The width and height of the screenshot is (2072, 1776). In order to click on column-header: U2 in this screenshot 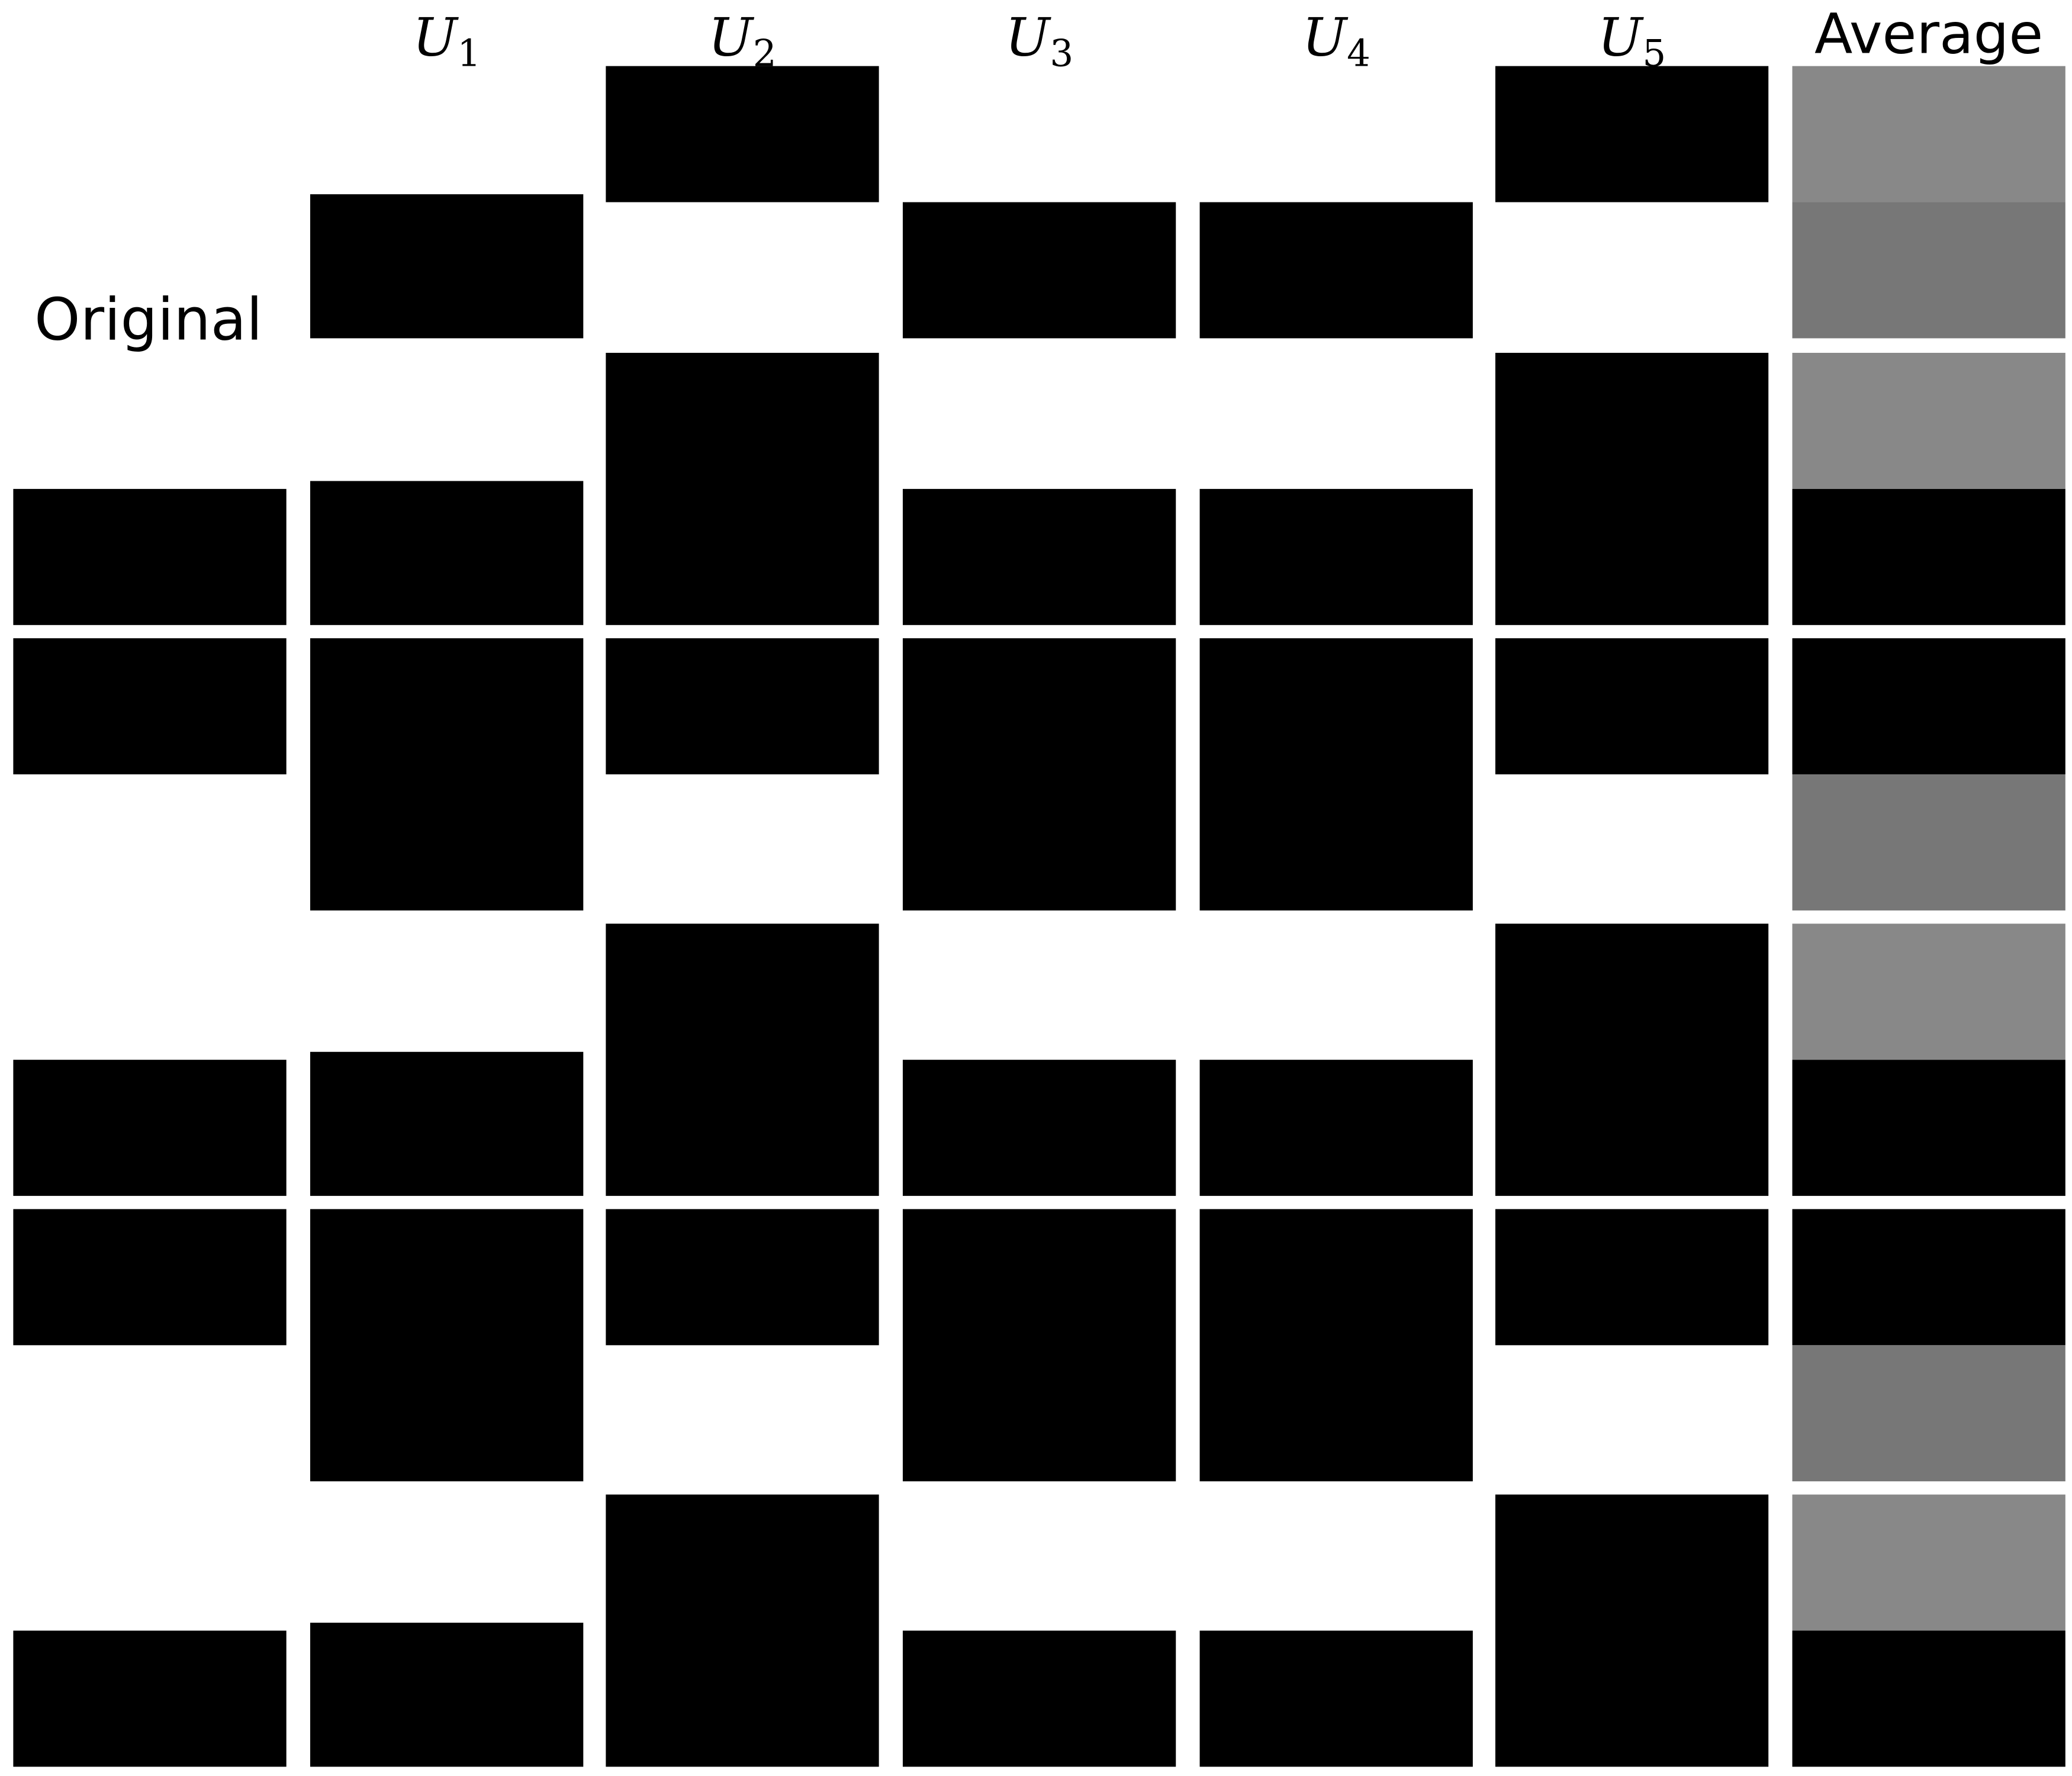, I will do `click(742, 41)`.